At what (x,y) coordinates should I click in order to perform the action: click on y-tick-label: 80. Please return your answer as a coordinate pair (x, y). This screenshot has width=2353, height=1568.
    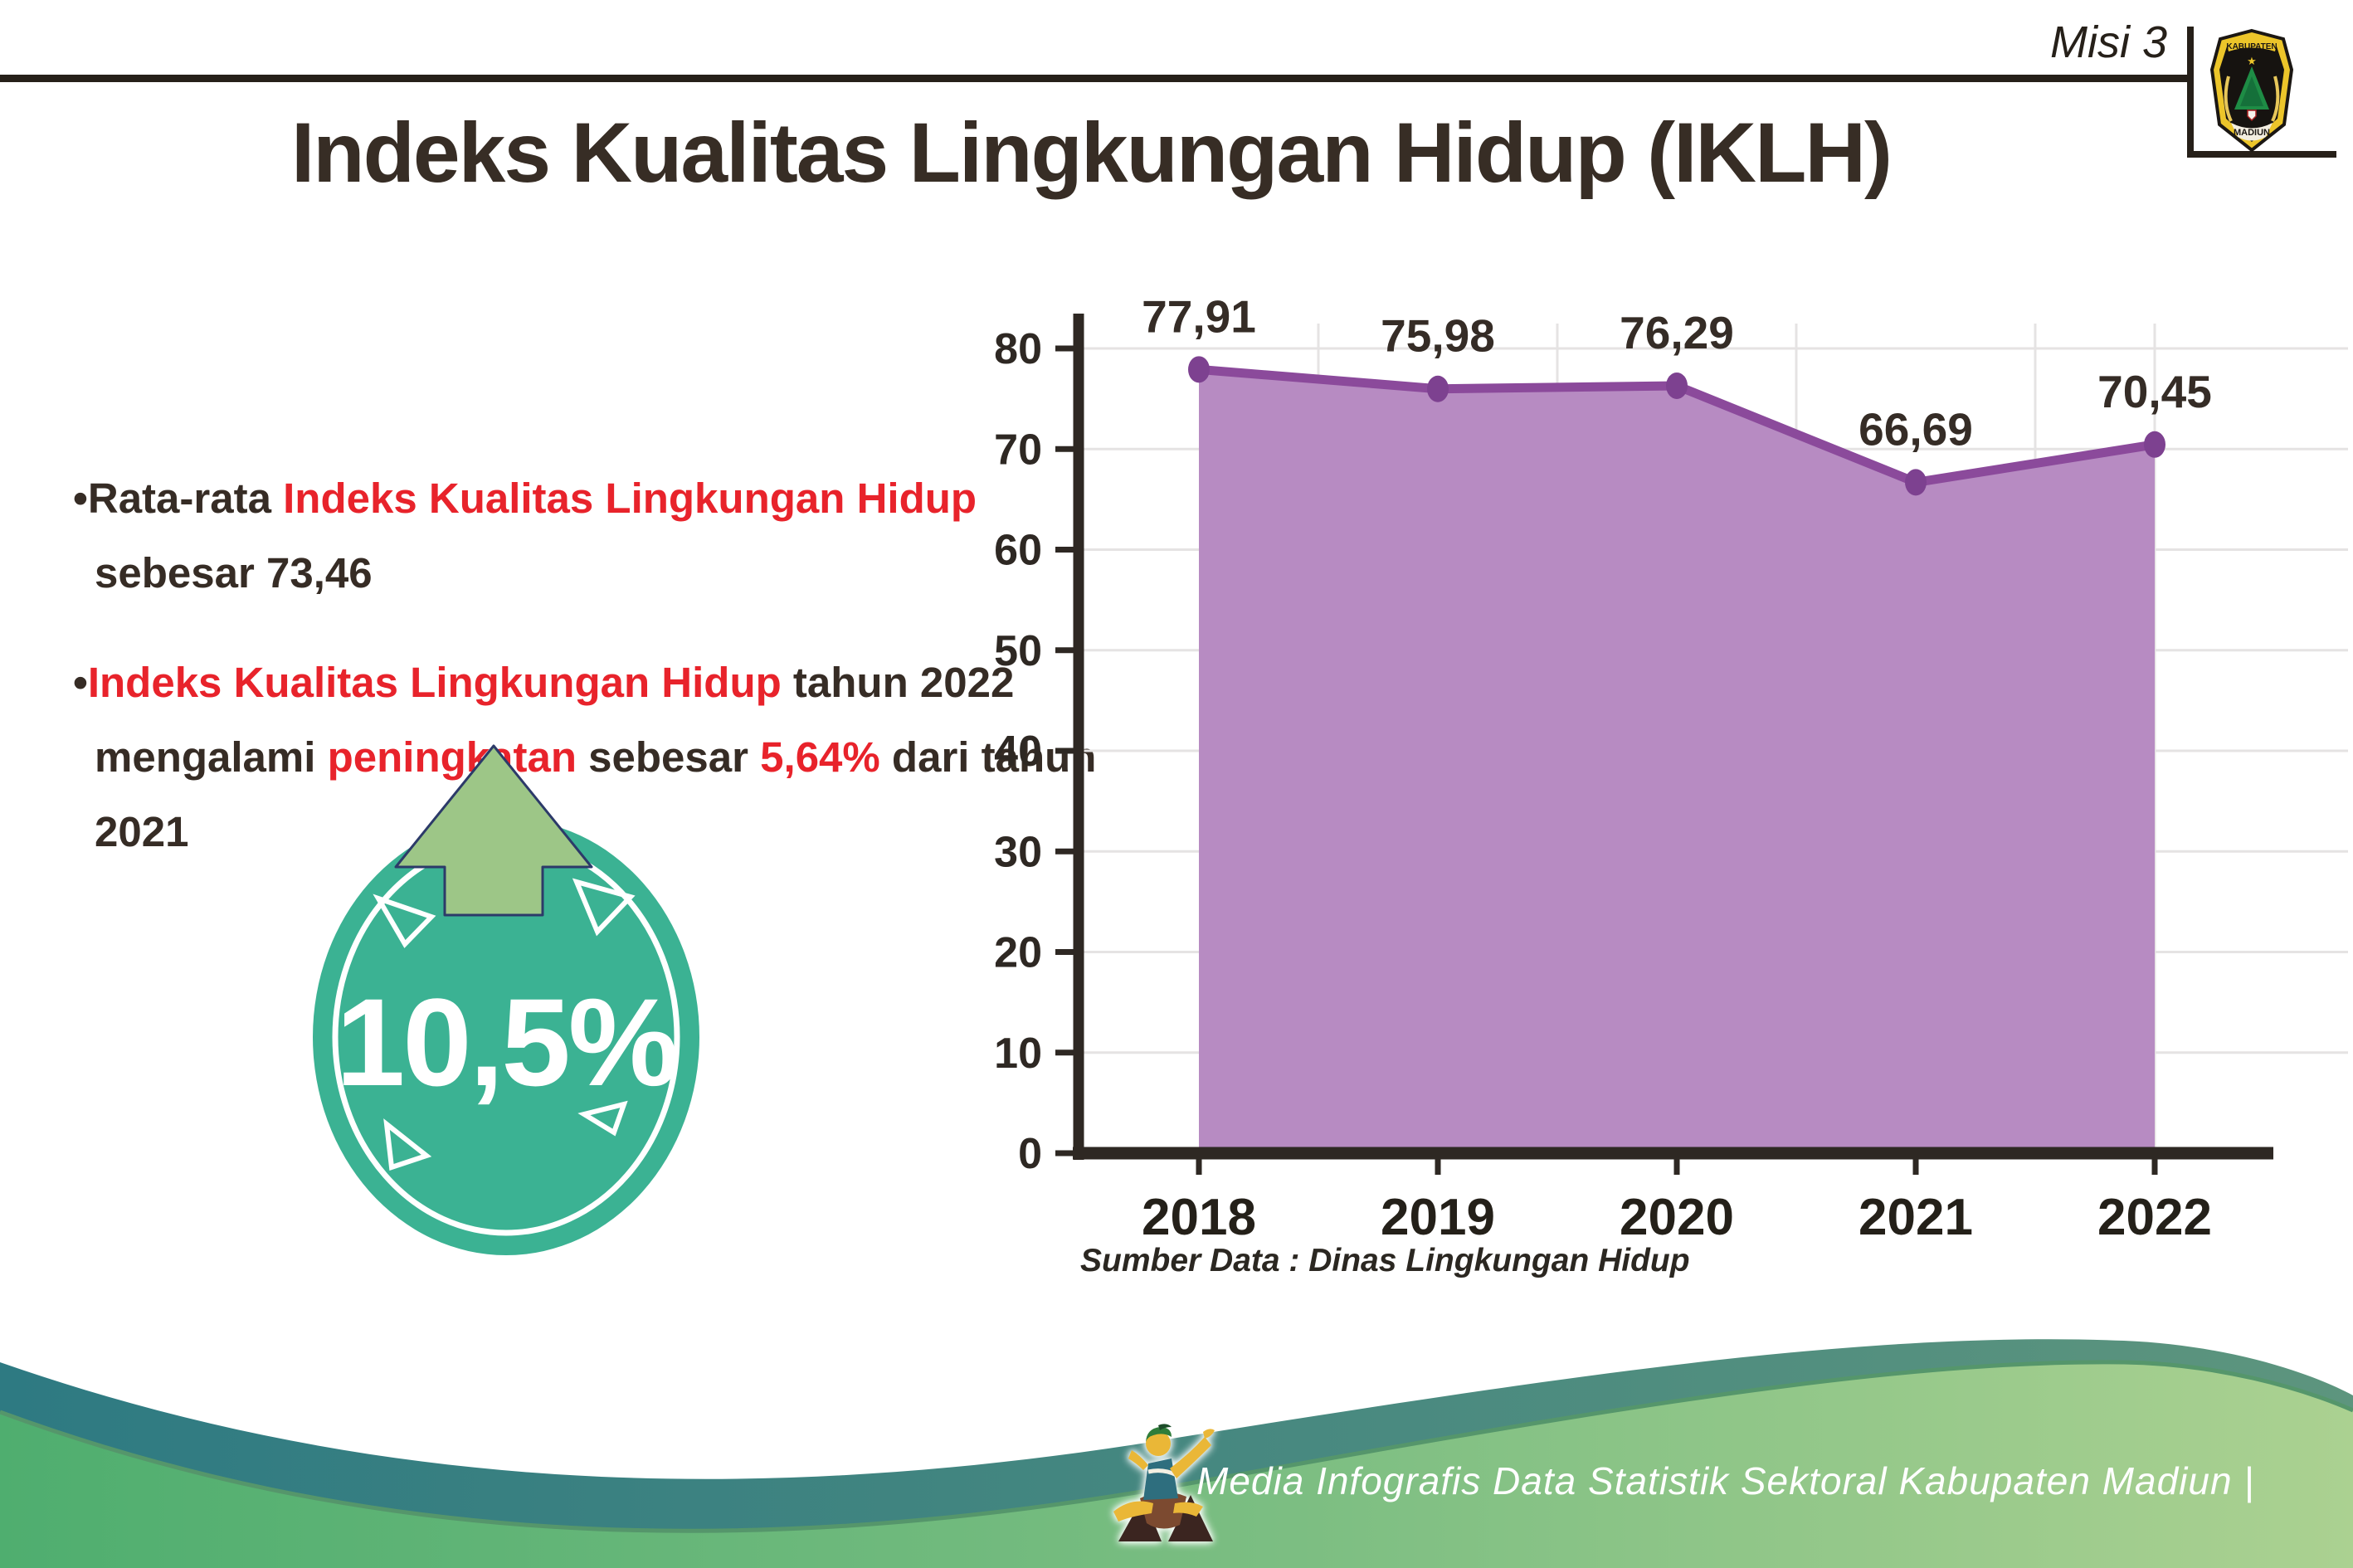
    Looking at the image, I should click on (1018, 349).